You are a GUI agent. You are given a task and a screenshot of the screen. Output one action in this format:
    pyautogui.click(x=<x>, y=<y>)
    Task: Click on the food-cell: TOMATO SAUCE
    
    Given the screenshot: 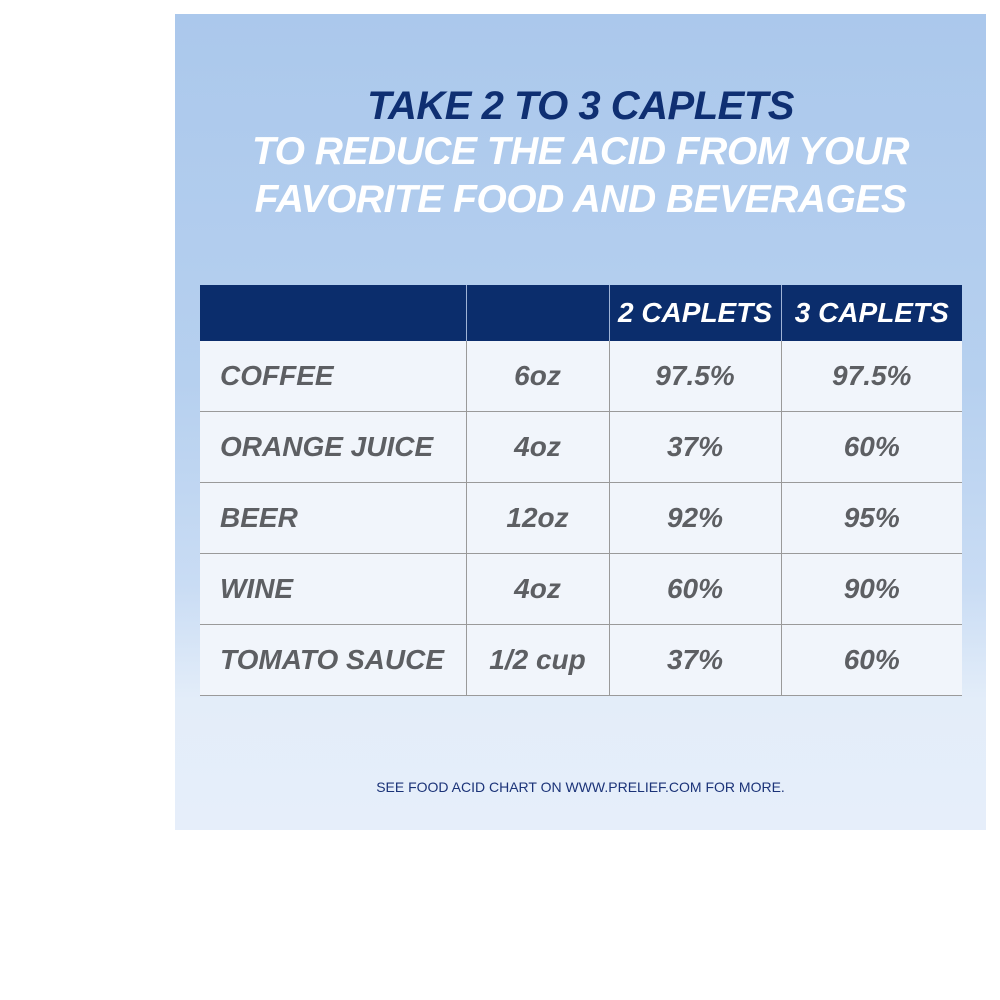 What is the action you would take?
    pyautogui.click(x=333, y=660)
    